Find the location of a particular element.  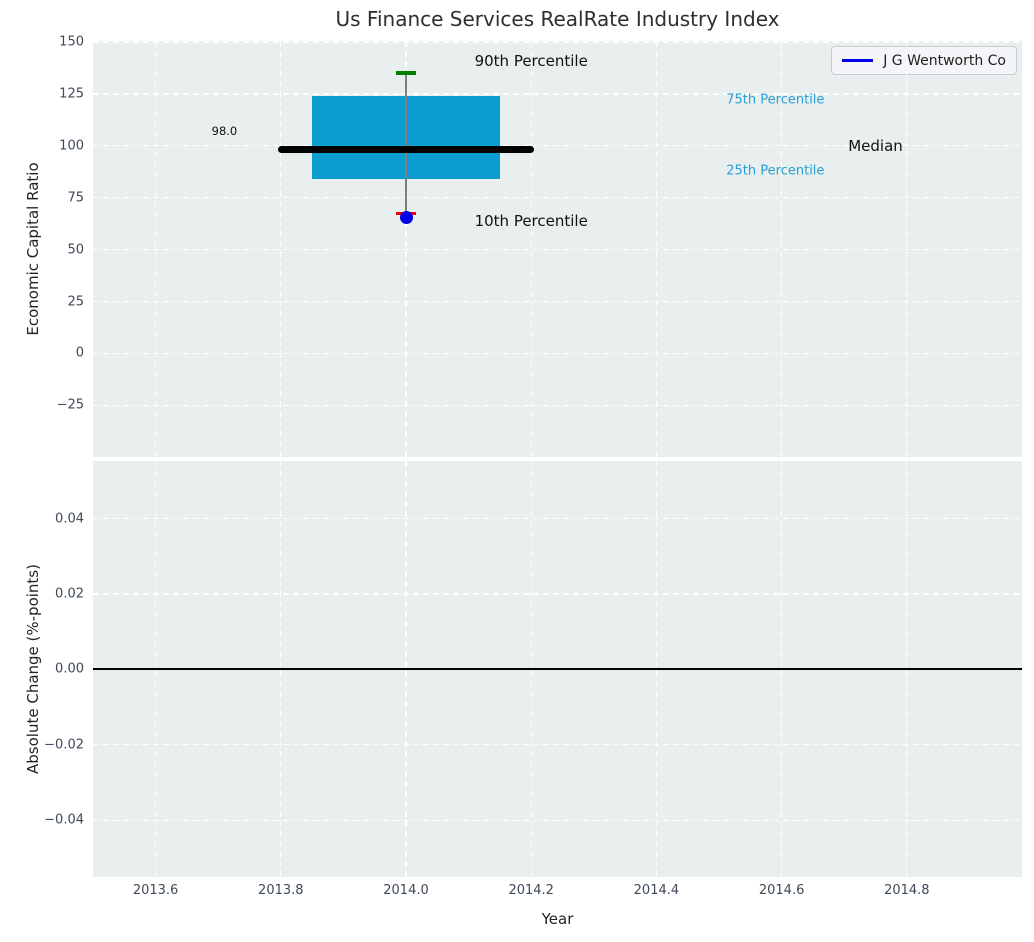

legend: J G Wentworth Co is located at coordinates (924, 60).